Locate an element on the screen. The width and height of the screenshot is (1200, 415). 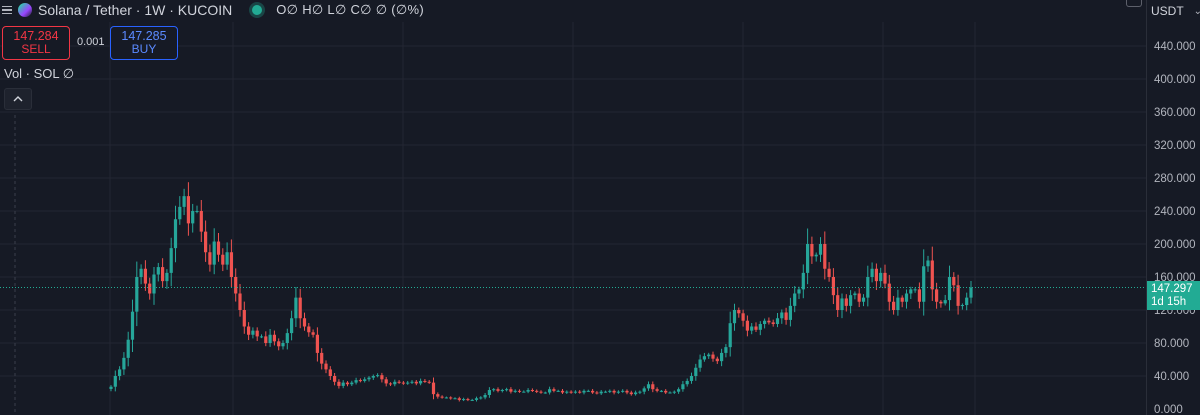
buy-button: 147.285 BUY is located at coordinates (144, 43).